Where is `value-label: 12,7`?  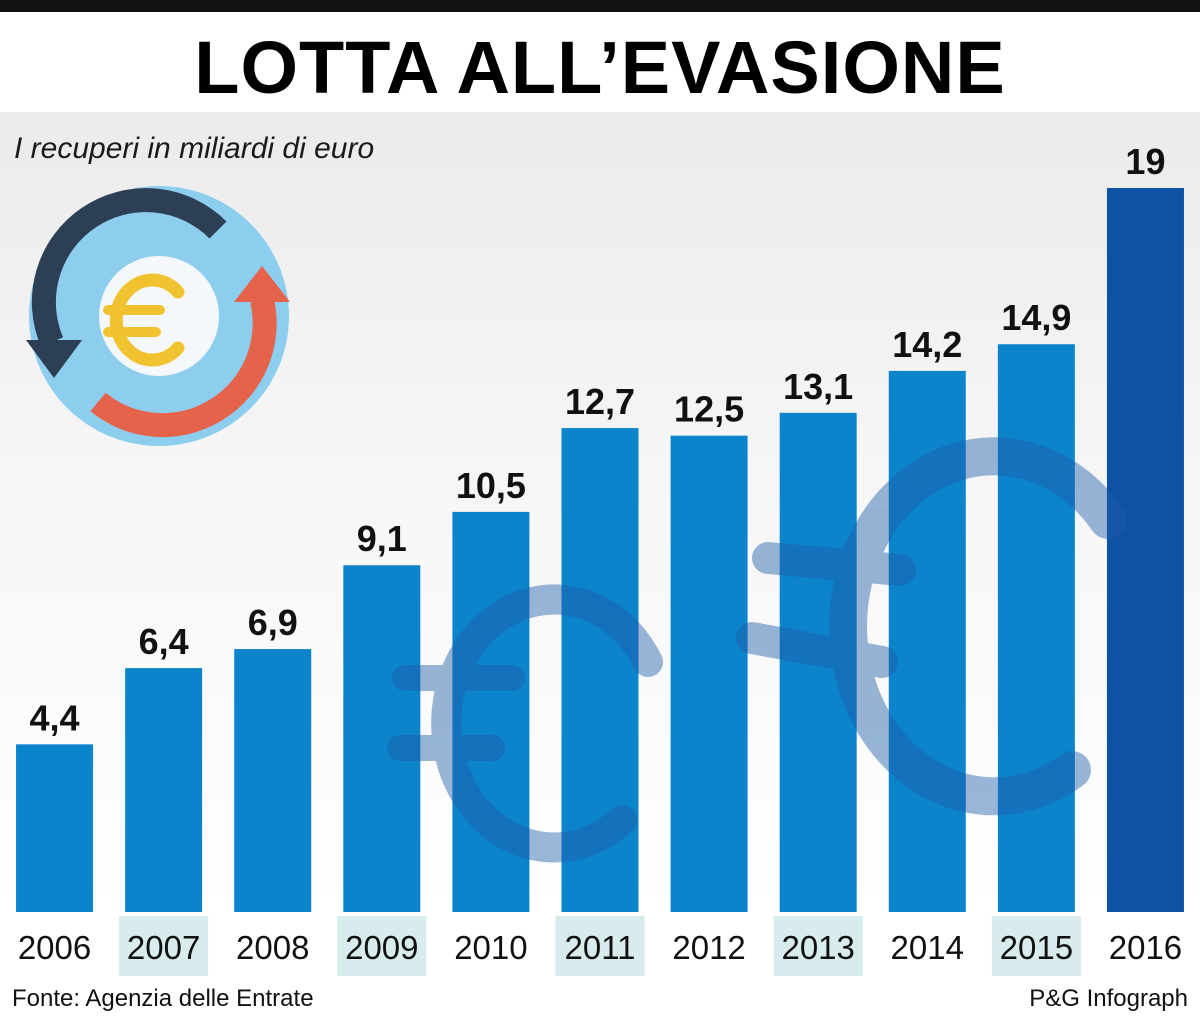 value-label: 12,7 is located at coordinates (600, 401).